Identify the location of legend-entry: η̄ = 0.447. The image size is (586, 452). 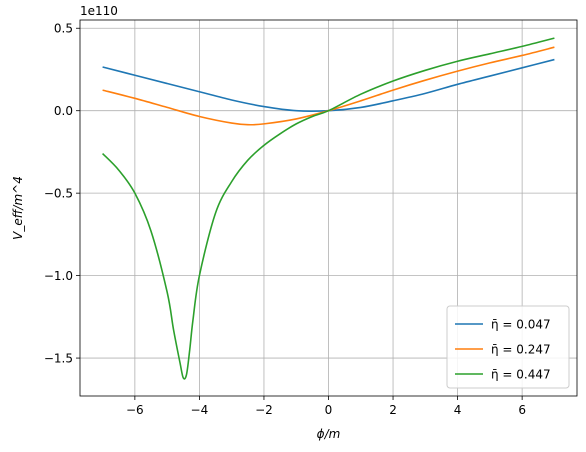
(521, 375).